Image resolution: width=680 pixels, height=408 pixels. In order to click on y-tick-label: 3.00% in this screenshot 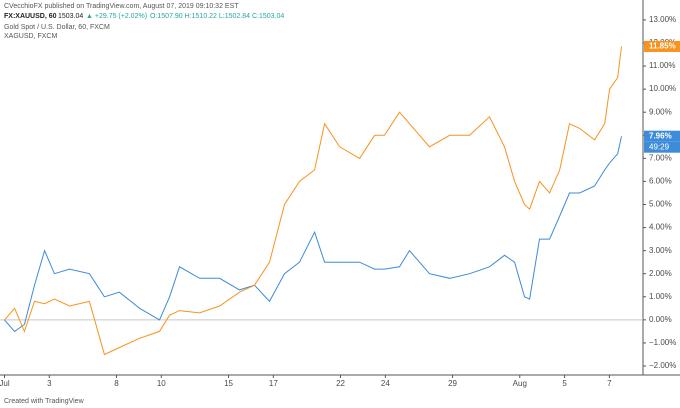, I will do `click(660, 250)`.